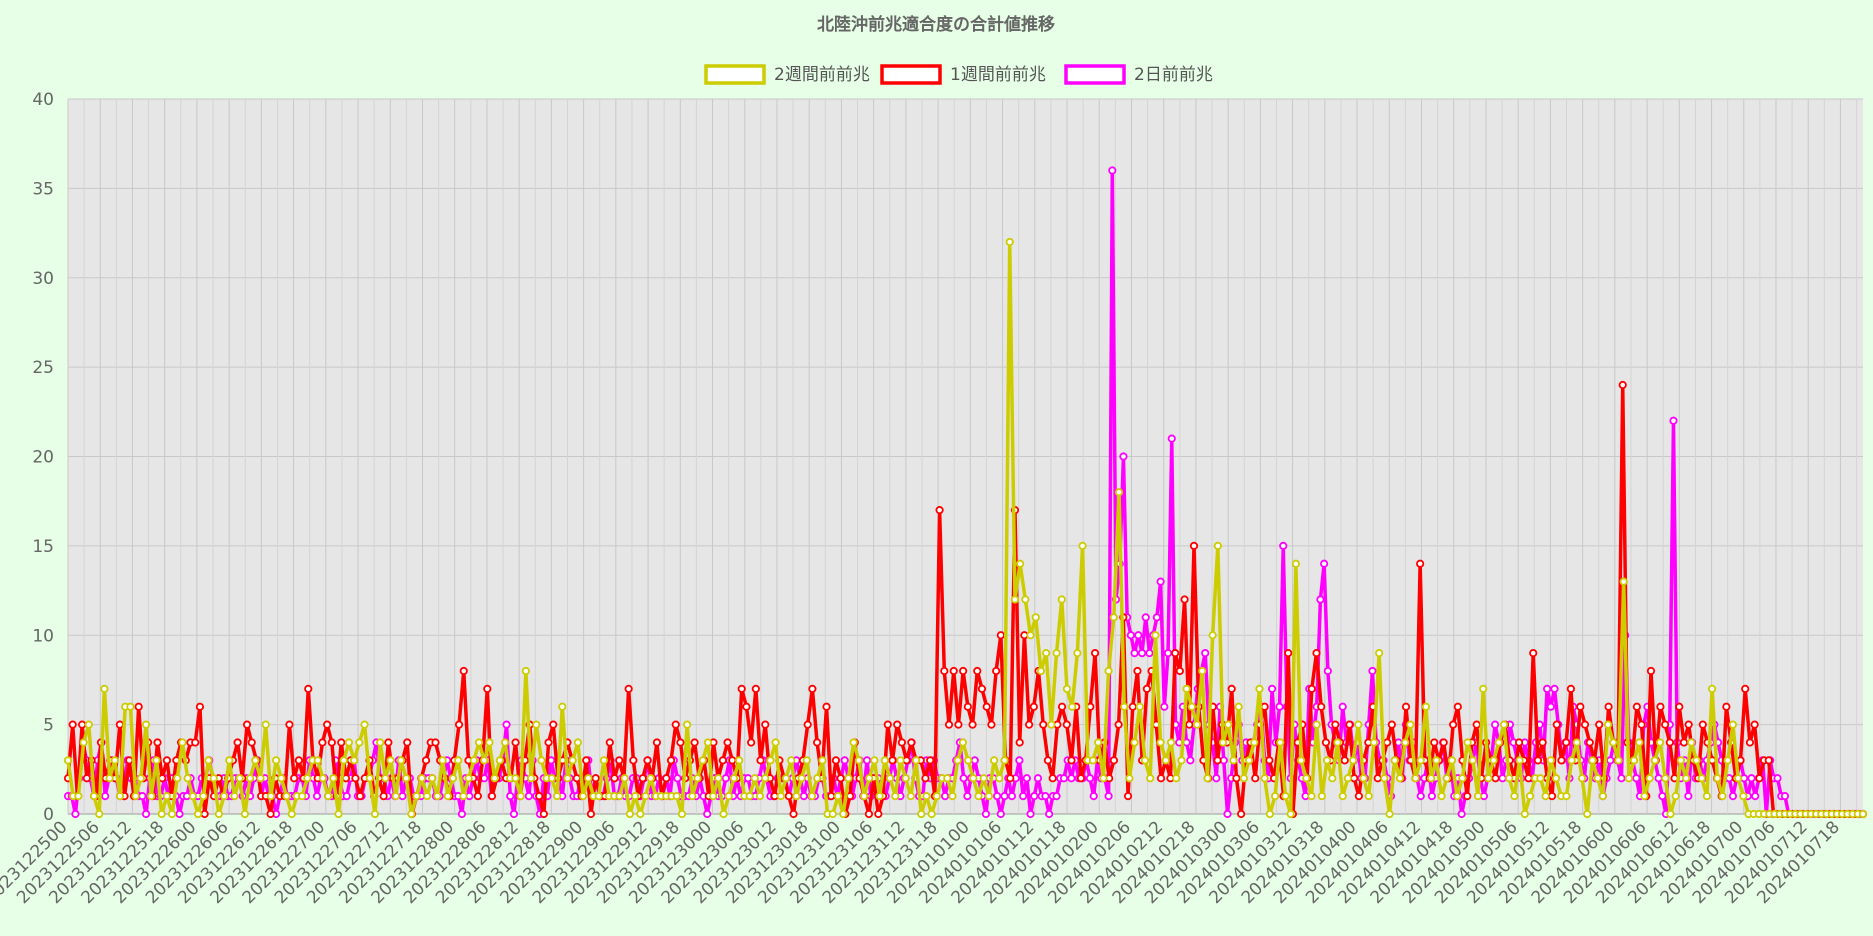 This screenshot has width=1873, height=936. Describe the element at coordinates (963, 74) in the screenshot. I see `legend-item: 1週間前前兆` at that location.